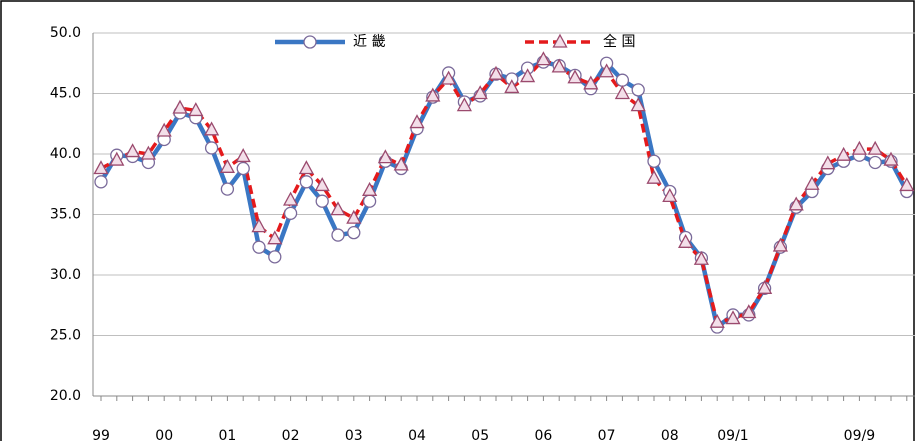 The width and height of the screenshot is (915, 441). I want to click on x-tick-label: 09/9, so click(859, 434).